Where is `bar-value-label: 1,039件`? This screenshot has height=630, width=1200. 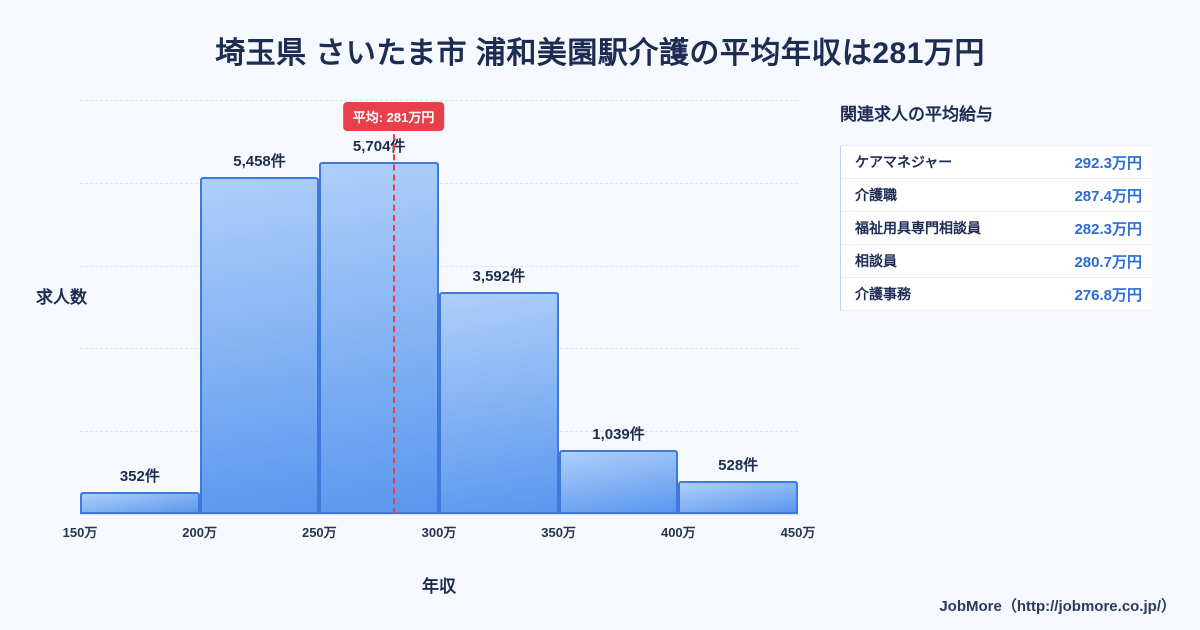 bar-value-label: 1,039件 is located at coordinates (618, 434).